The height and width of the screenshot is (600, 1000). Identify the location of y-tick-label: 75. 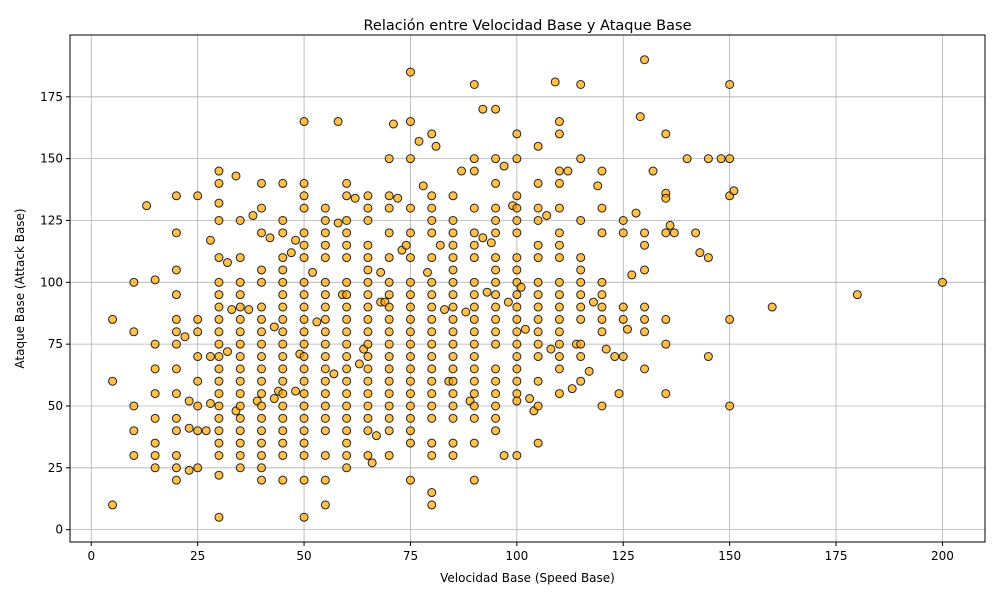
(55, 344).